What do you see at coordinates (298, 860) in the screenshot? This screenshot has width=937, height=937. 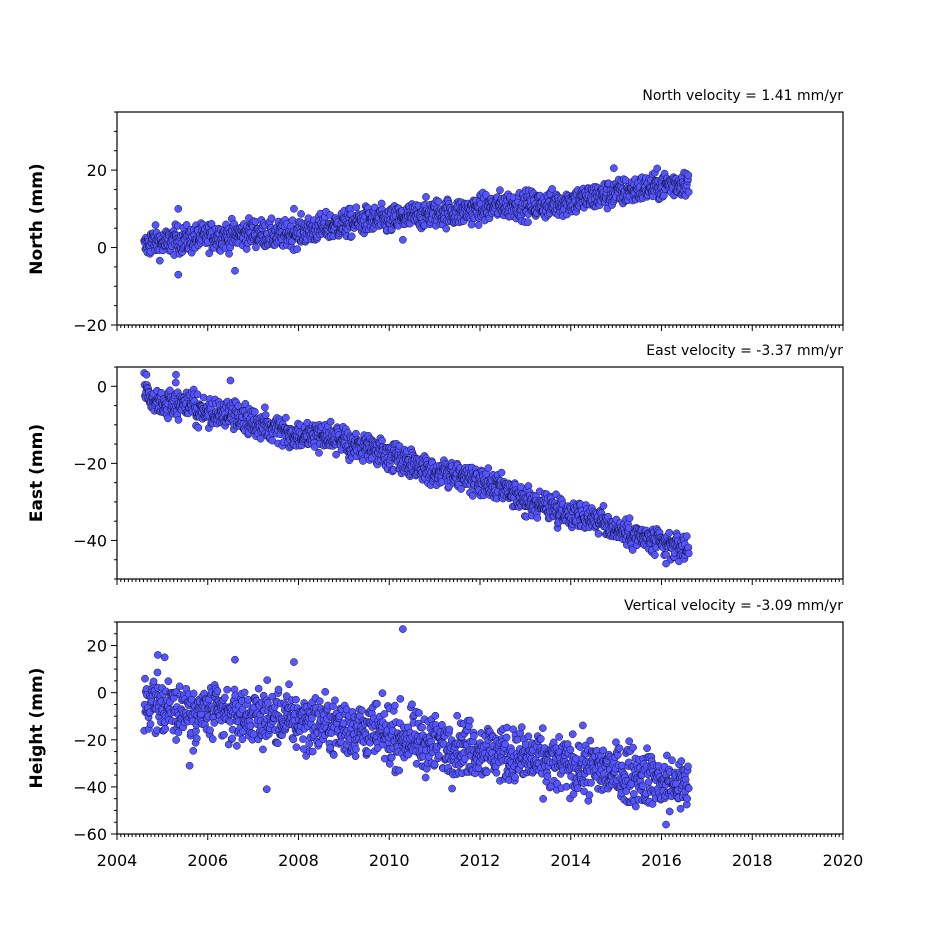 I see `x-tick-label: 2008` at bounding box center [298, 860].